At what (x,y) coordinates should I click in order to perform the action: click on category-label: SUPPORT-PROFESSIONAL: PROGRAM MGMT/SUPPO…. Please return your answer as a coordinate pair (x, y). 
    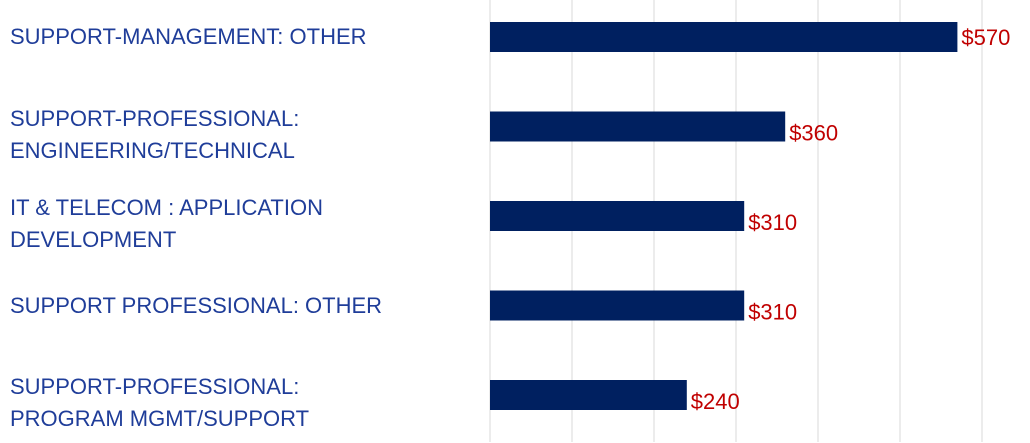
    Looking at the image, I should click on (160, 402).